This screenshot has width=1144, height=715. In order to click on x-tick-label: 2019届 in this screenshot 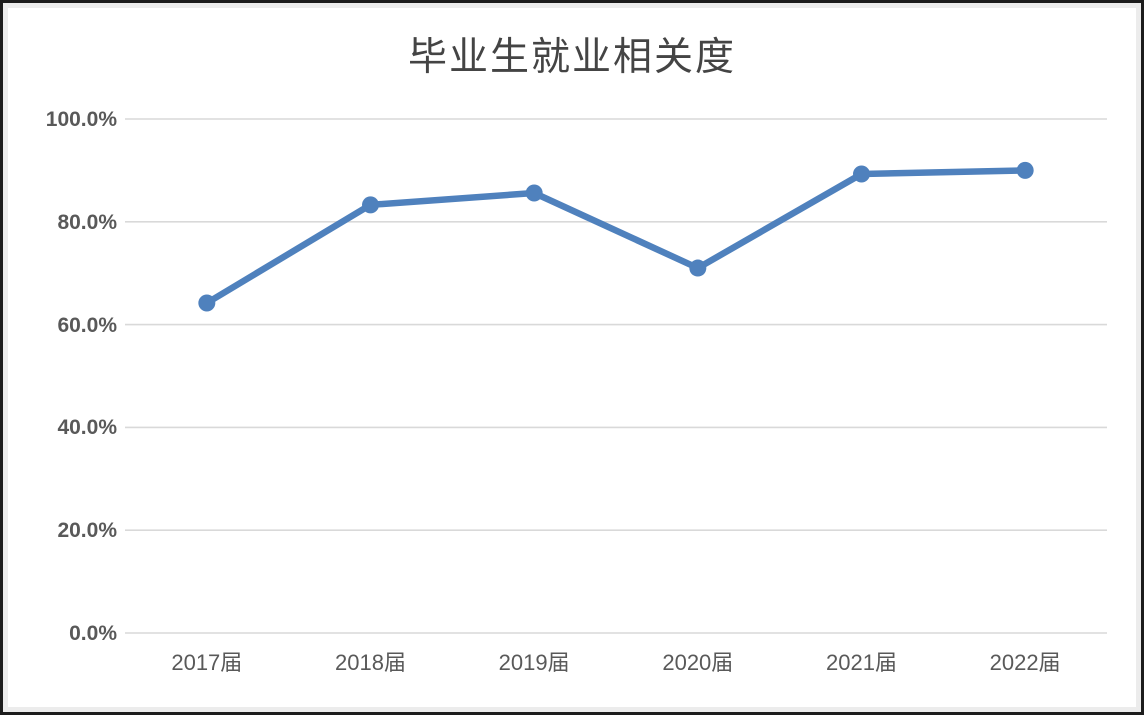, I will do `click(534, 662)`.